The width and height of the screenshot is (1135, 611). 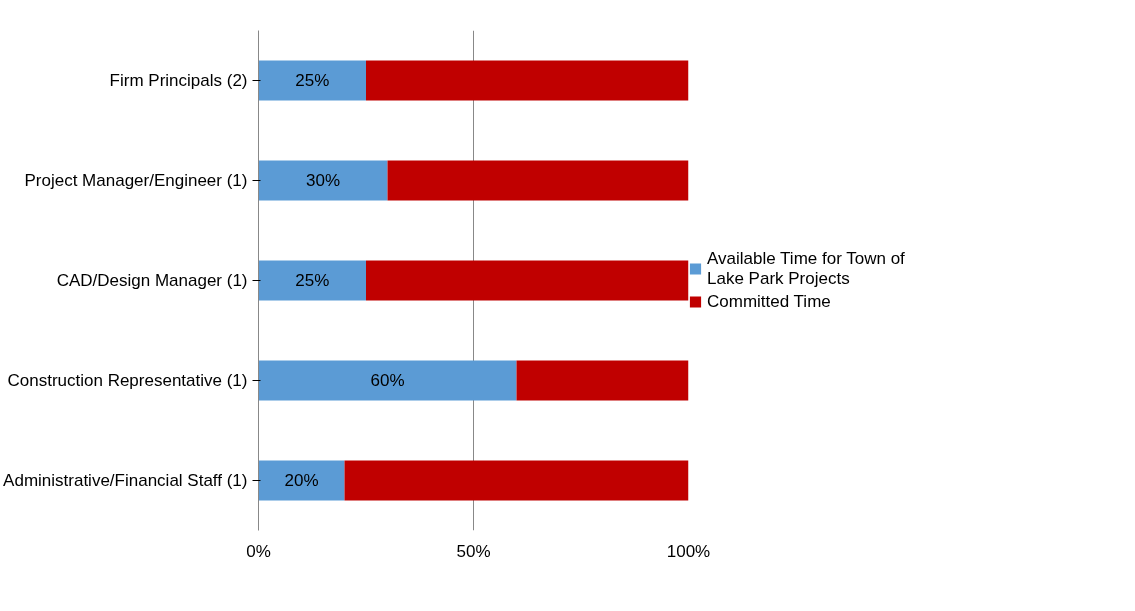 I want to click on data-label: 20%, so click(x=301, y=480).